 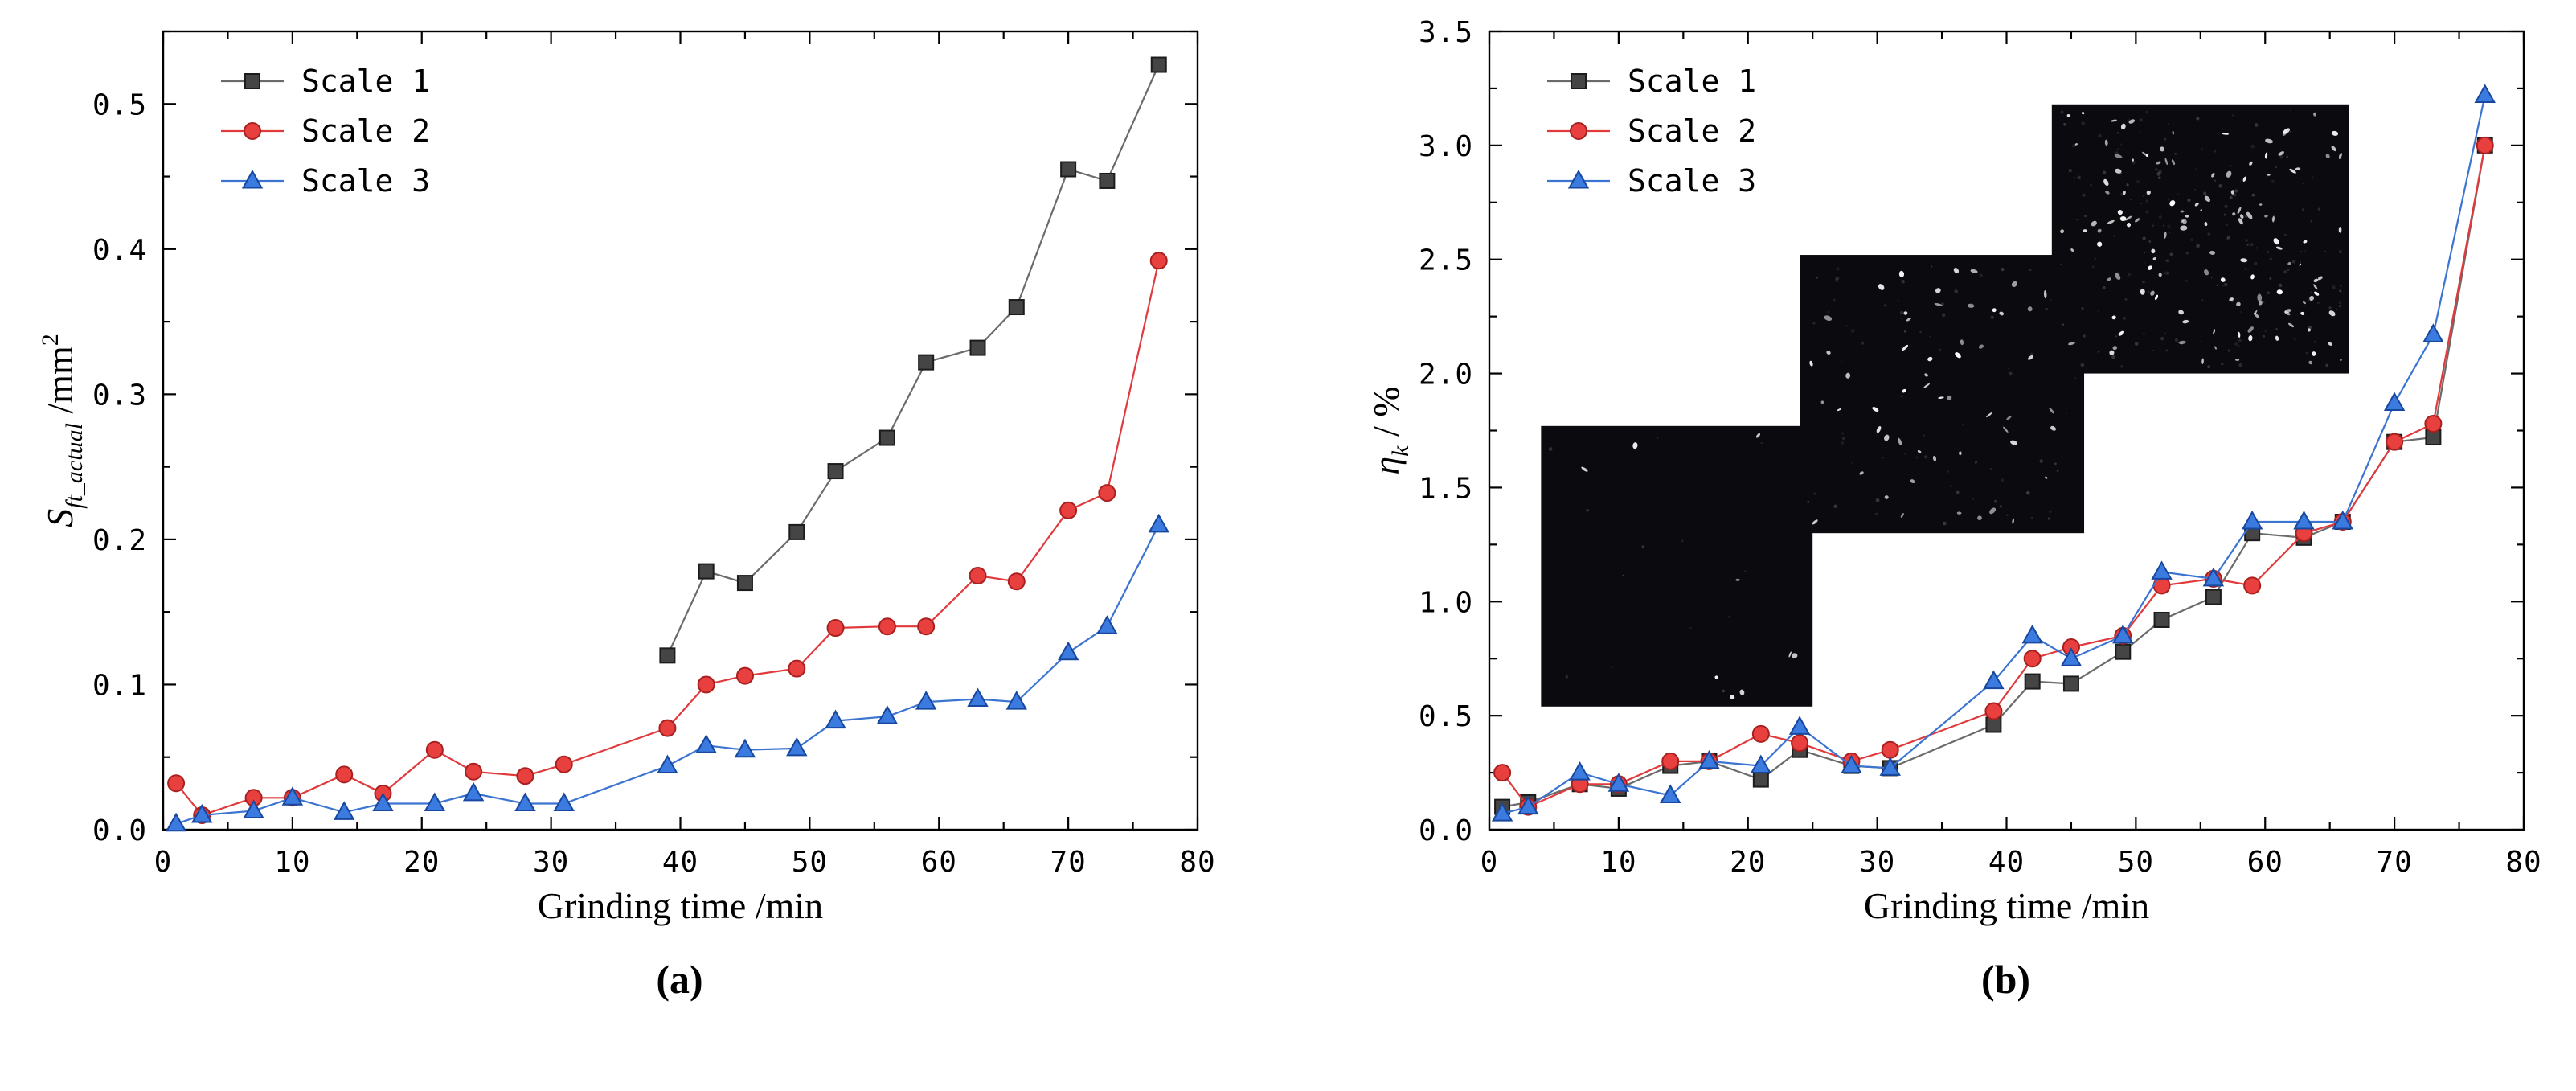 What do you see at coordinates (365, 81) in the screenshot?
I see `legend-label-scale-1: Scale 1` at bounding box center [365, 81].